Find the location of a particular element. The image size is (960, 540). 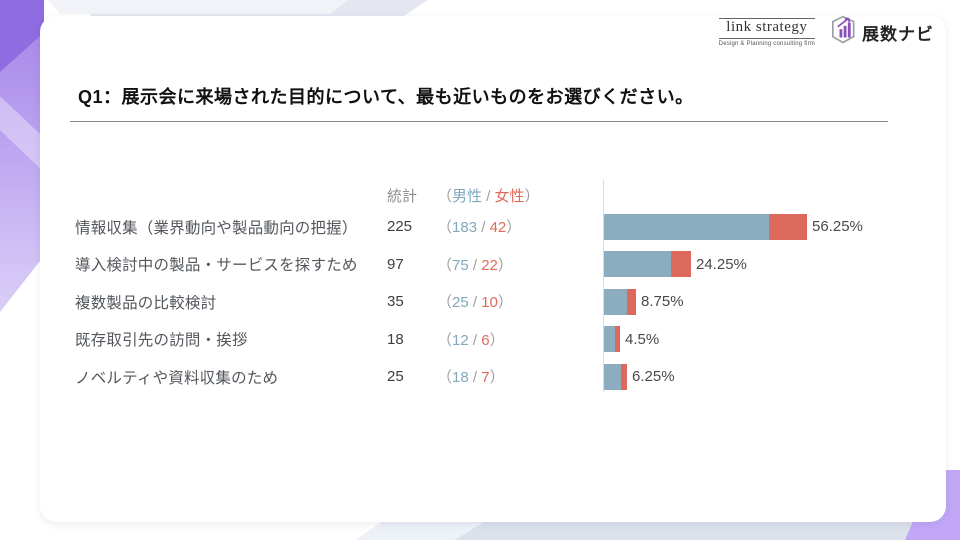

bar-cell: 8.75% is located at coordinates (777, 301).